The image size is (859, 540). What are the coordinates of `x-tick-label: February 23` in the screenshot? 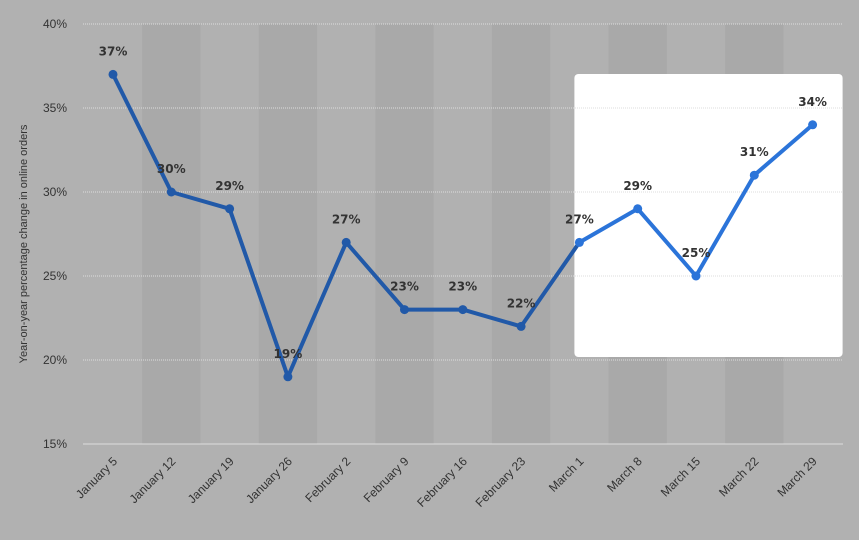 It's located at (501, 482).